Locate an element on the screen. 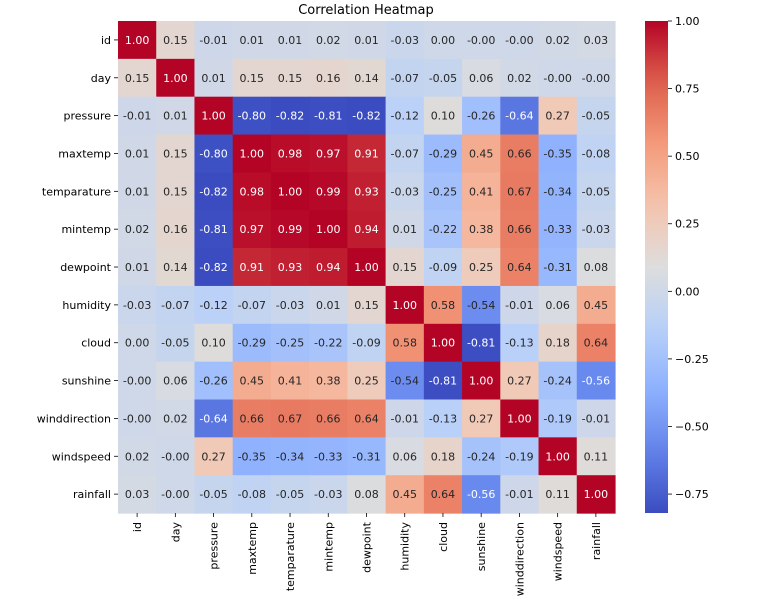 Image resolution: width=771 pixels, height=609 pixels. cell-value-label: -0.33 is located at coordinates (328, 456).